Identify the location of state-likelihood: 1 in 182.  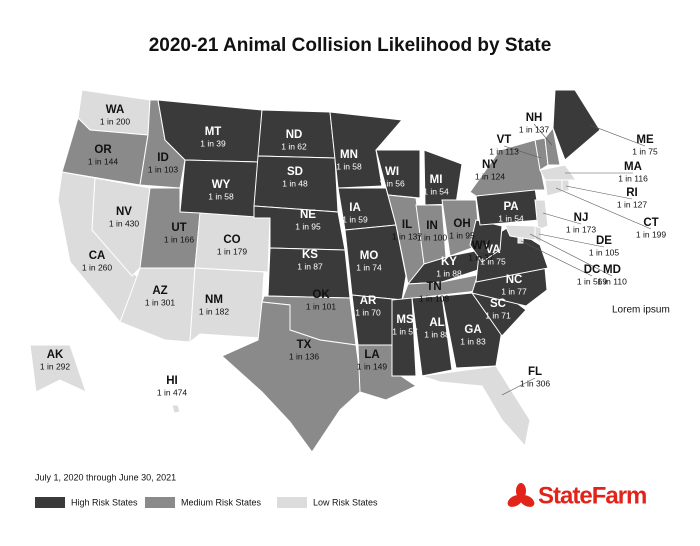
(214, 311).